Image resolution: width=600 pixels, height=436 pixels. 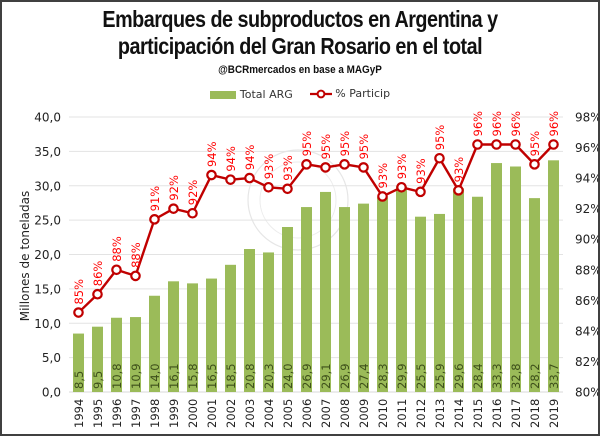 I want to click on bar-label: 33,3, so click(x=497, y=376).